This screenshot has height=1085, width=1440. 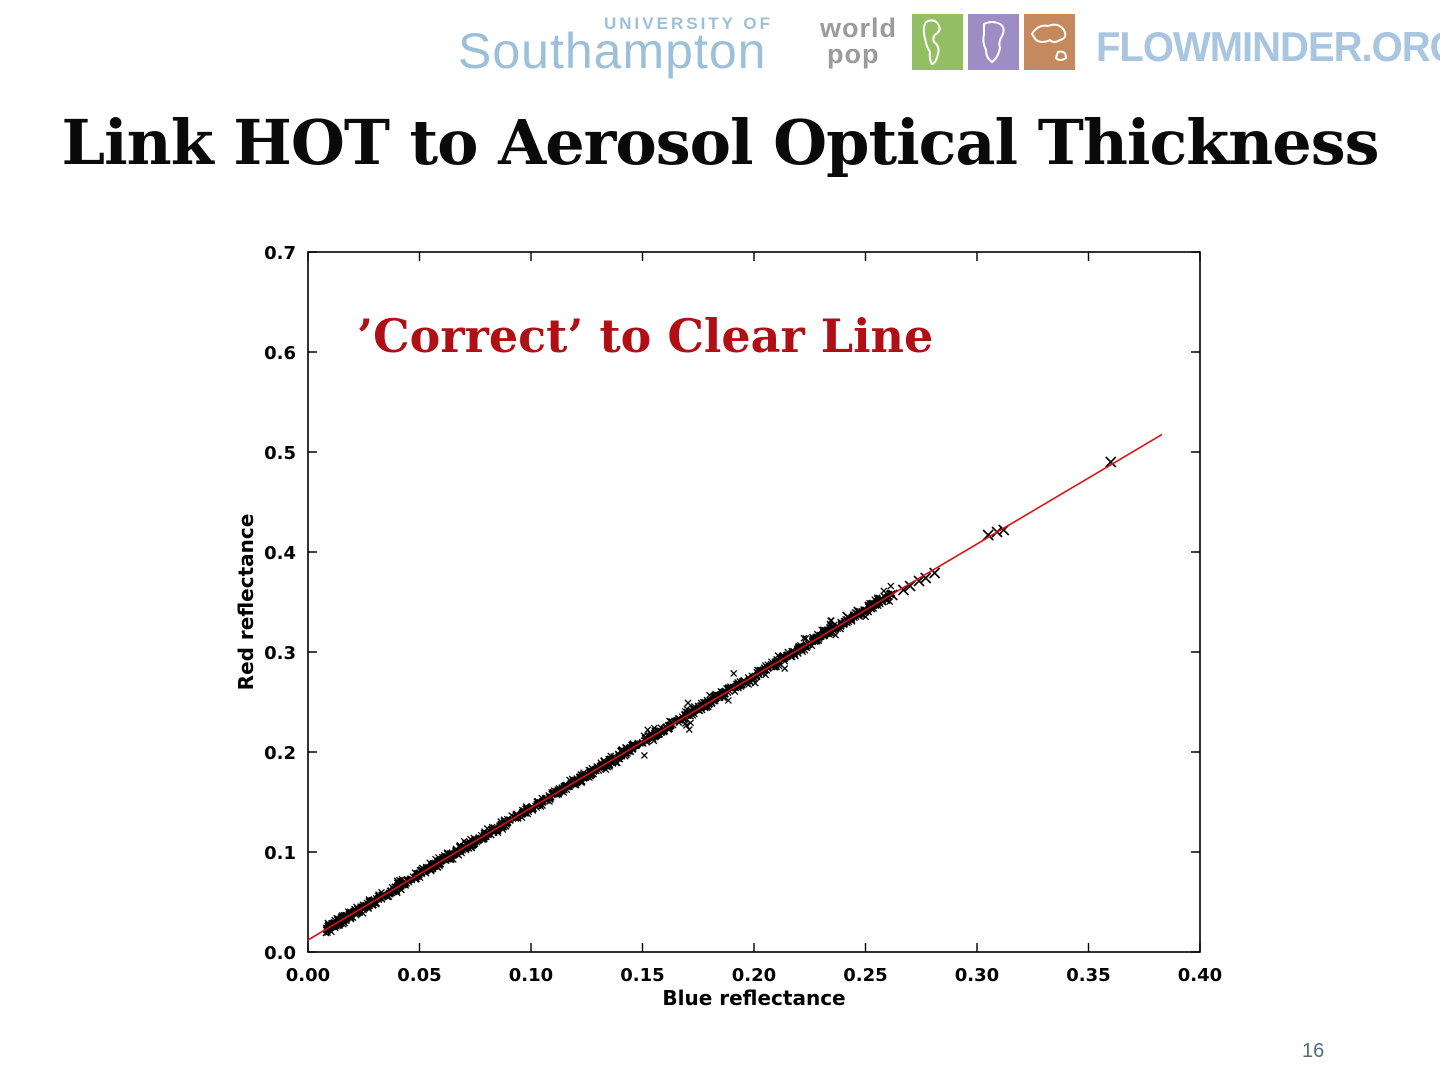 I want to click on x-tick-label: 0.05, so click(x=419, y=975).